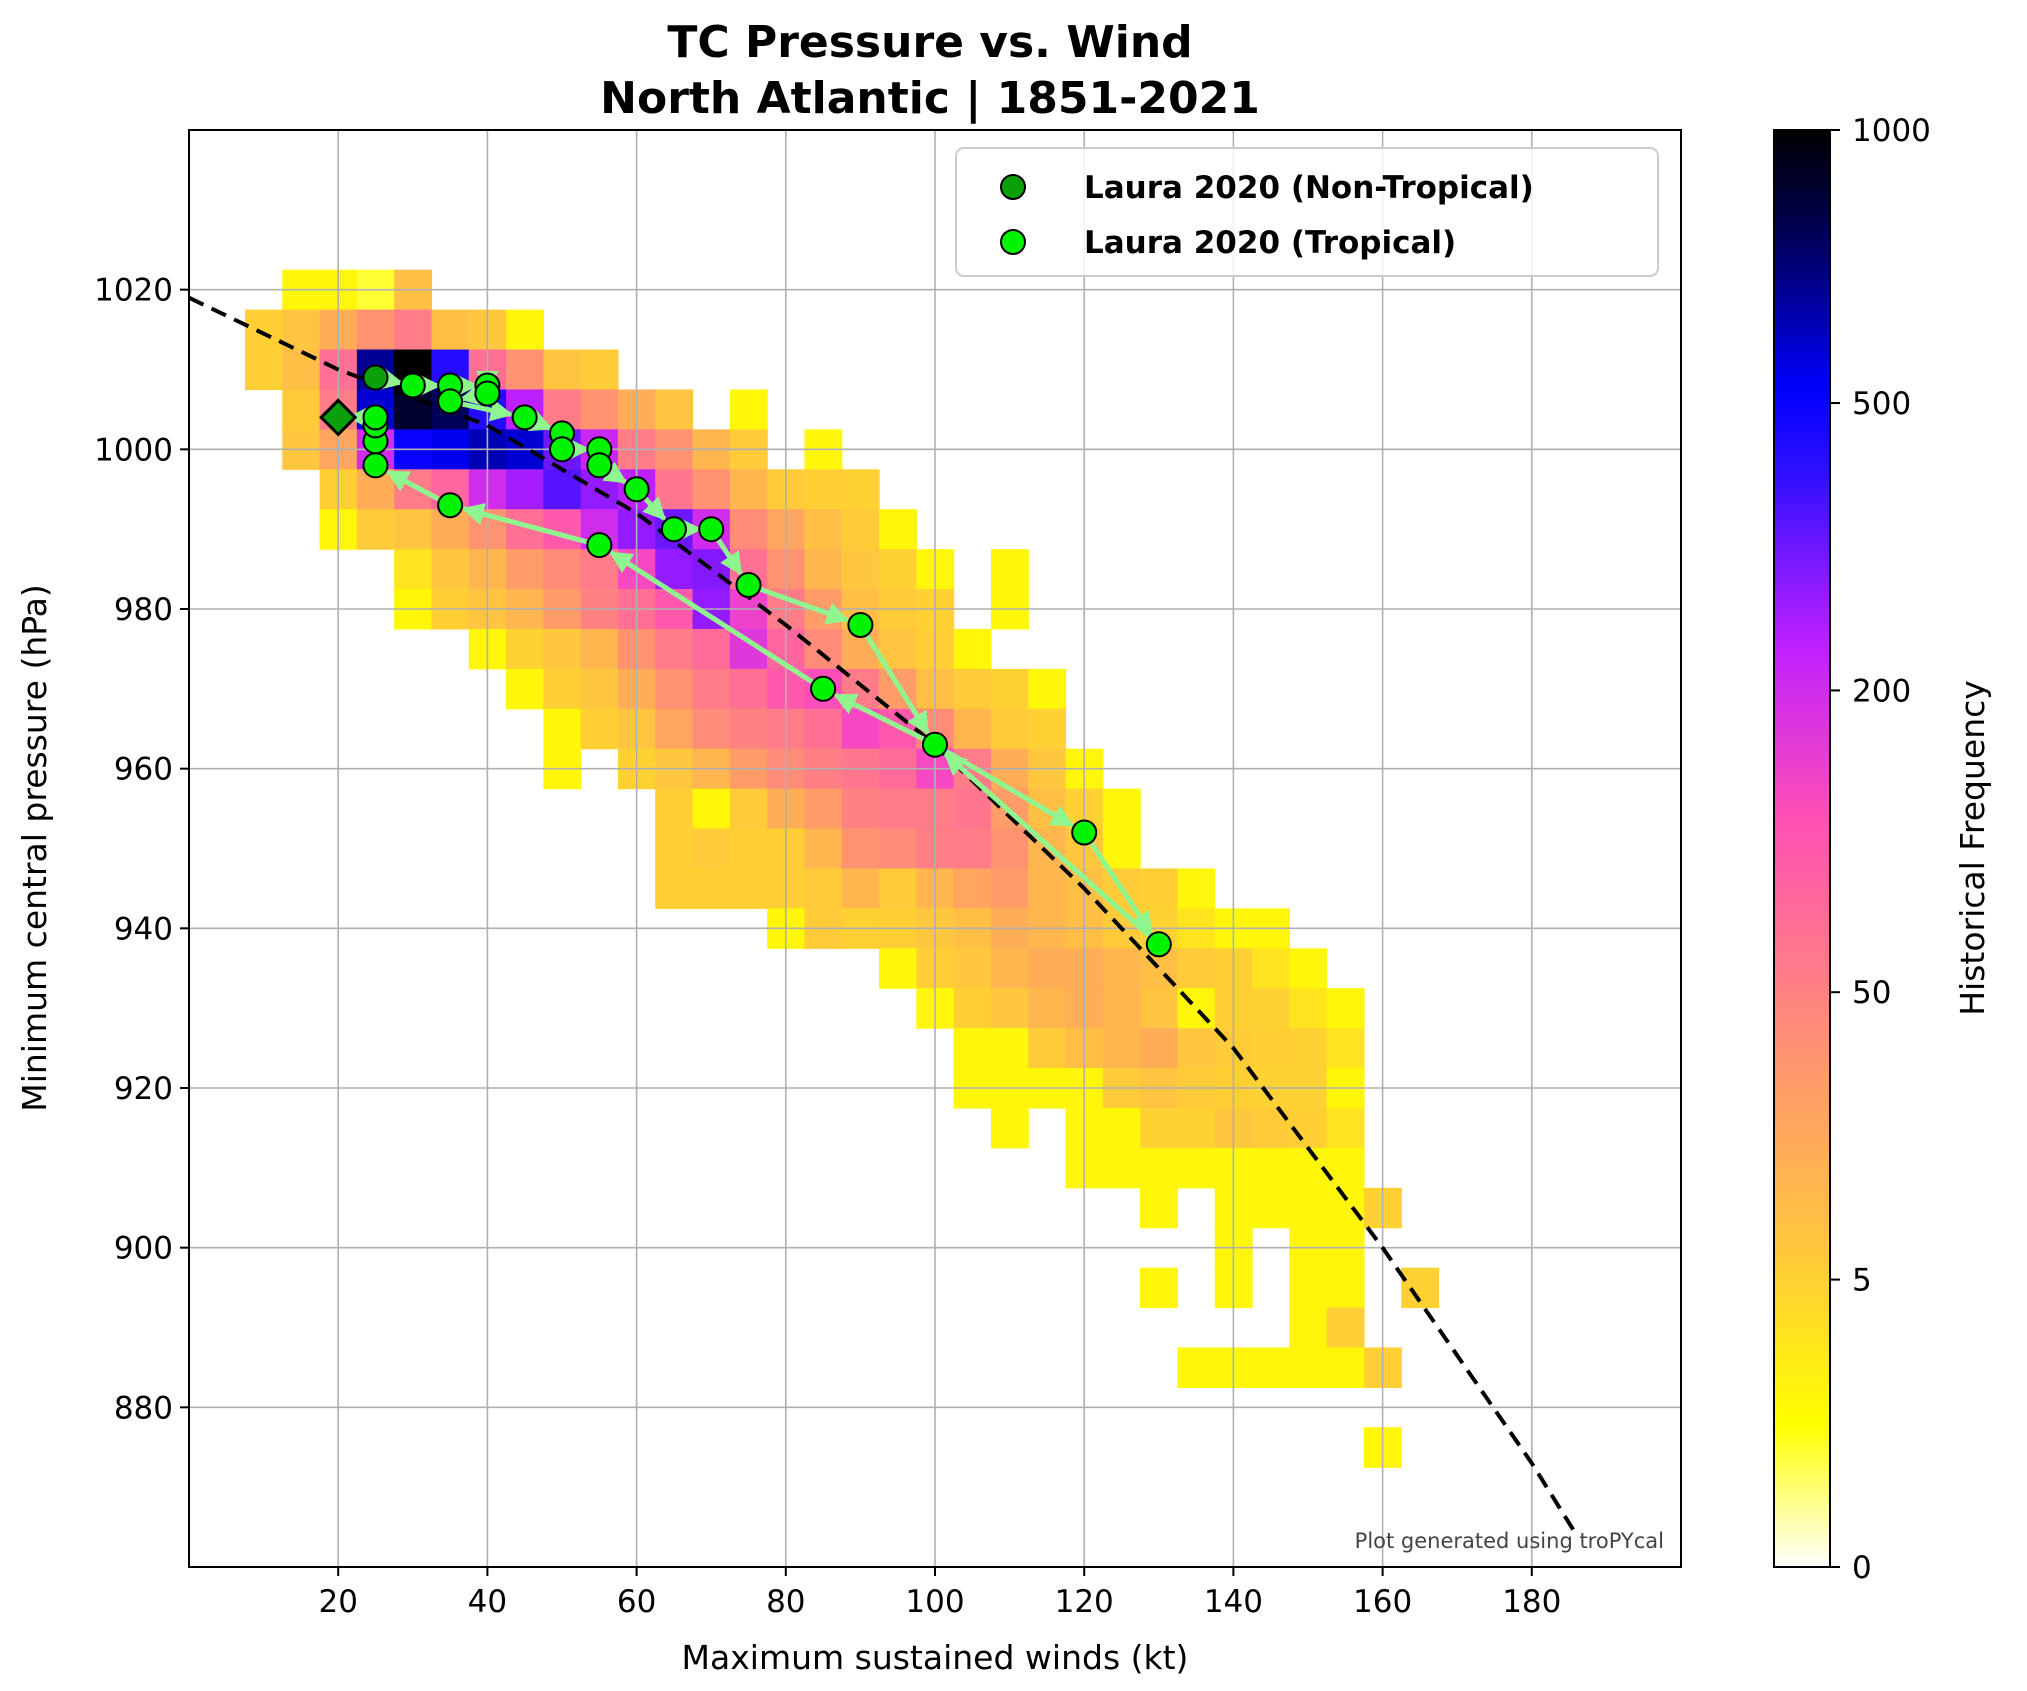 The width and height of the screenshot is (2027, 1691). Describe the element at coordinates (1531, 1602) in the screenshot. I see `x-tick-label: 180` at that location.